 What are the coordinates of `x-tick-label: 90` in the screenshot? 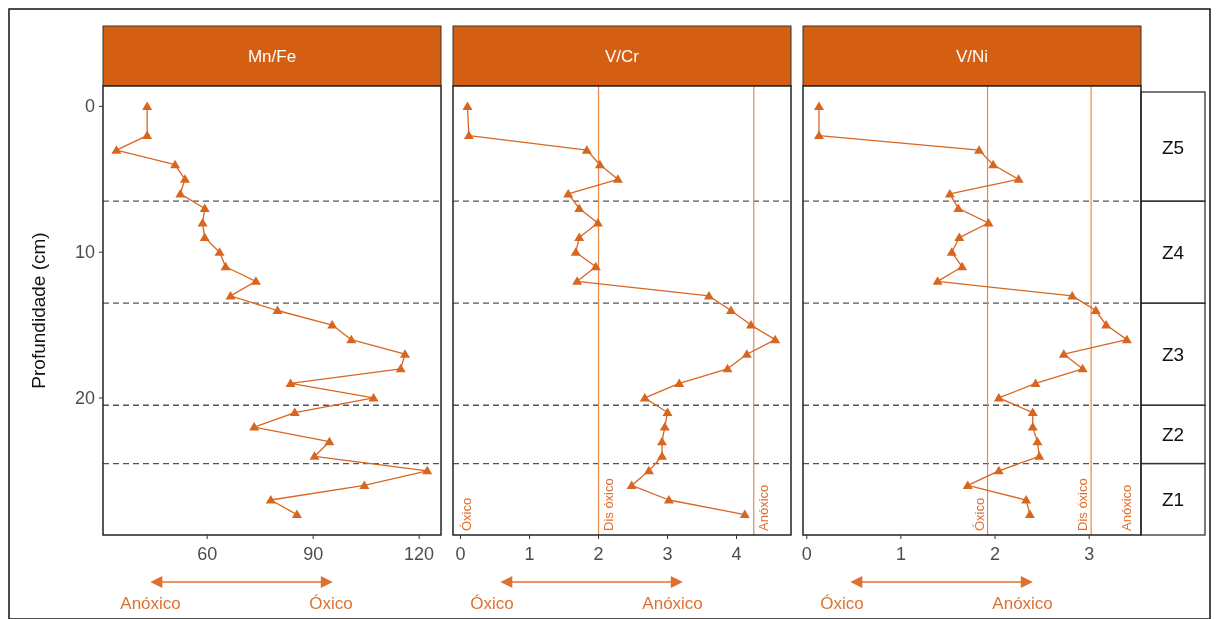 It's located at (313, 554).